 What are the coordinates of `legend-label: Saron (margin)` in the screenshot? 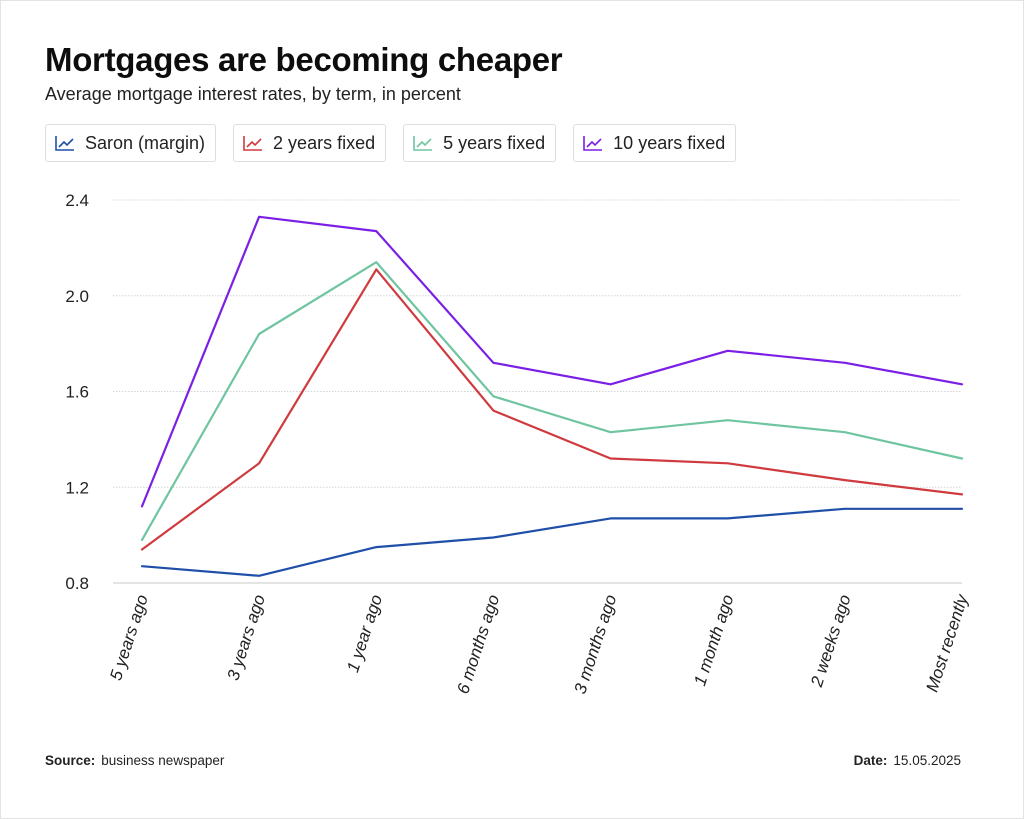 It's located at (145, 142).